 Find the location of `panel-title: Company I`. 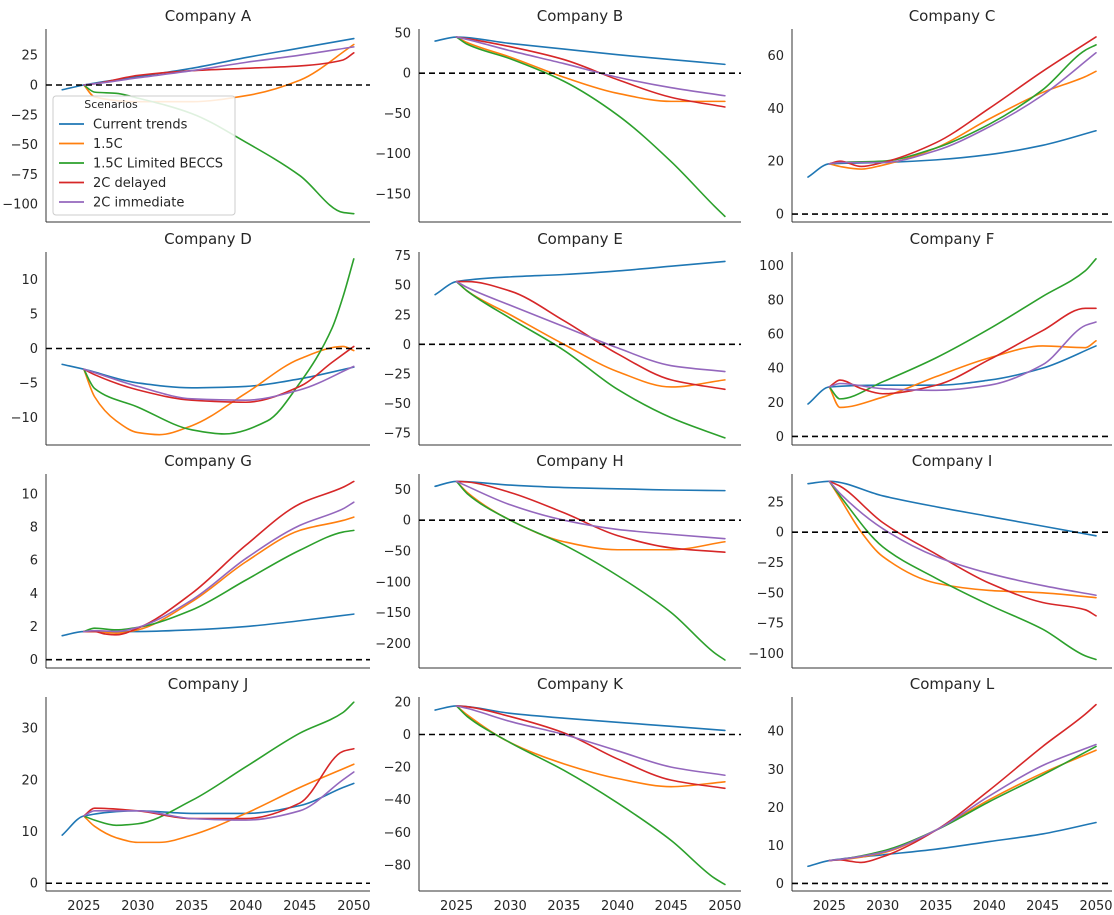

panel-title: Company I is located at coordinates (952, 461).